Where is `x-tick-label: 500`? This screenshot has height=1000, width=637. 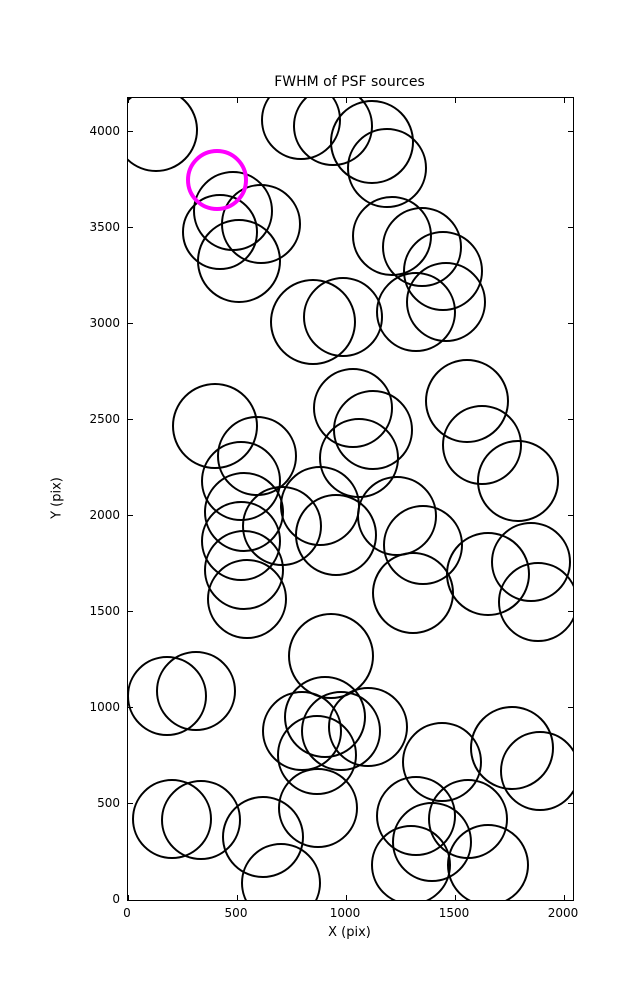 x-tick-label: 500 is located at coordinates (236, 913).